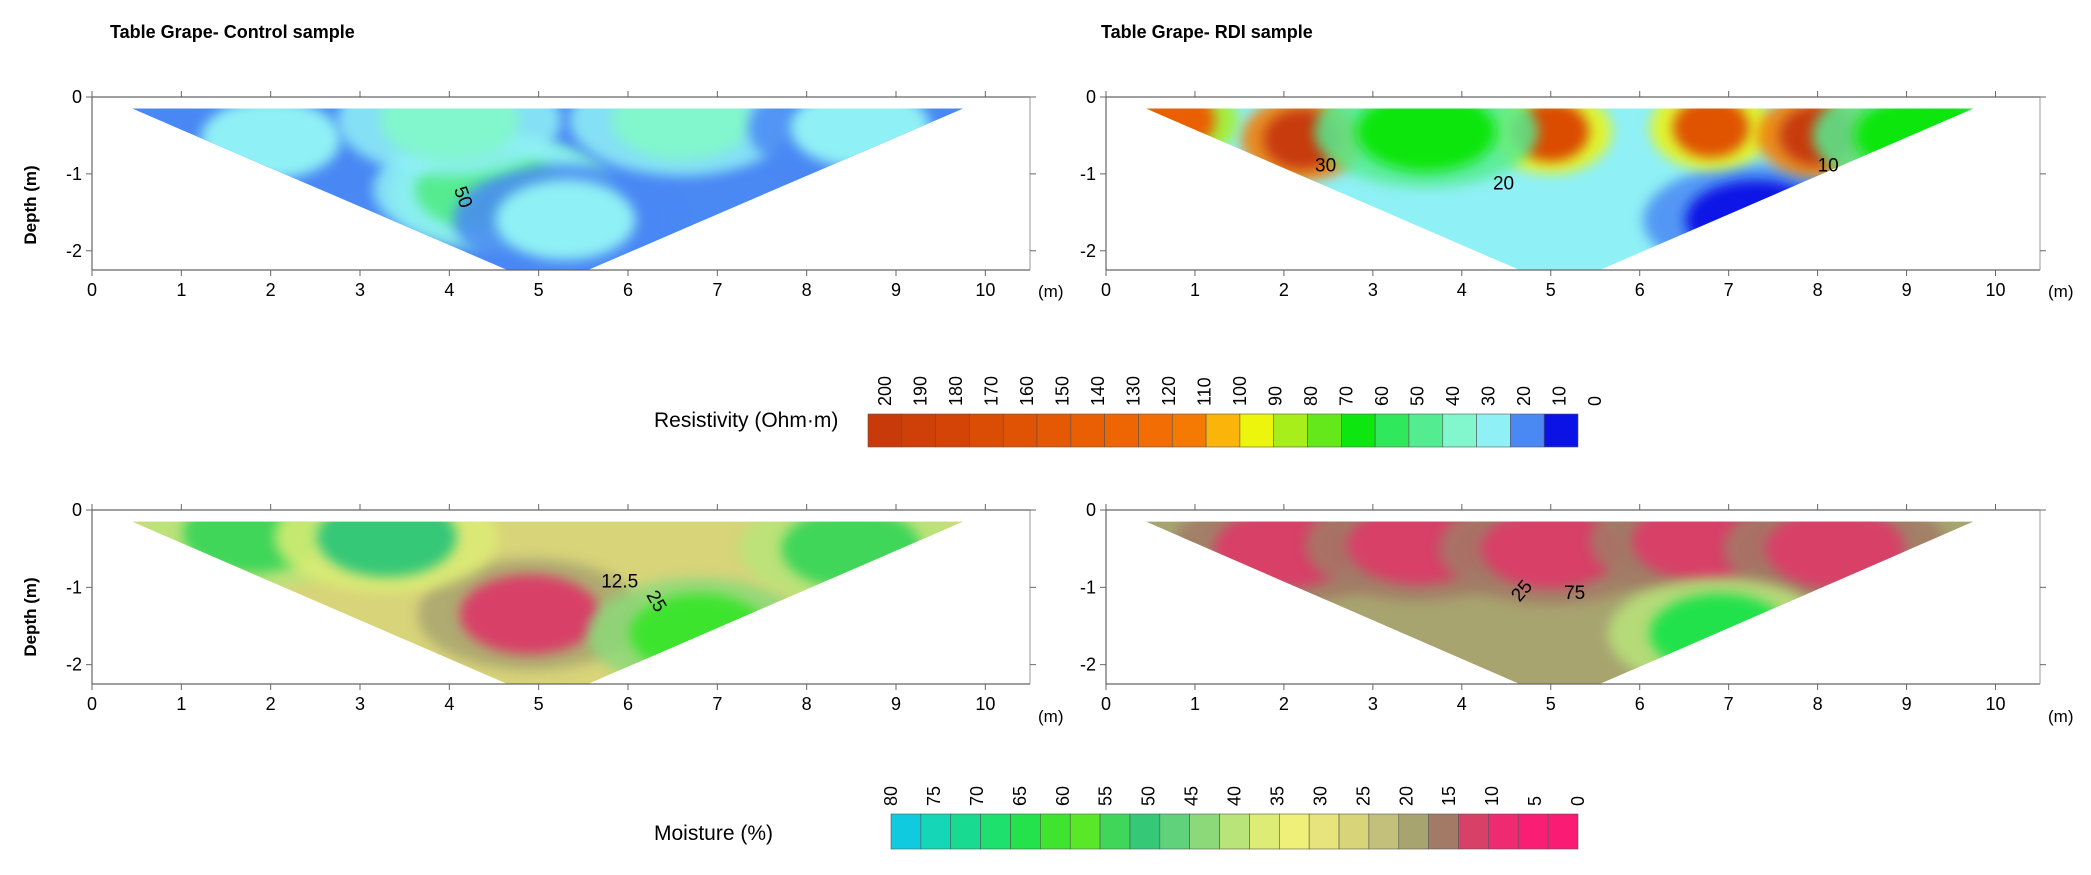  Describe the element at coordinates (713, 833) in the screenshot. I see `colorbar-title: Moisture (%)` at that location.